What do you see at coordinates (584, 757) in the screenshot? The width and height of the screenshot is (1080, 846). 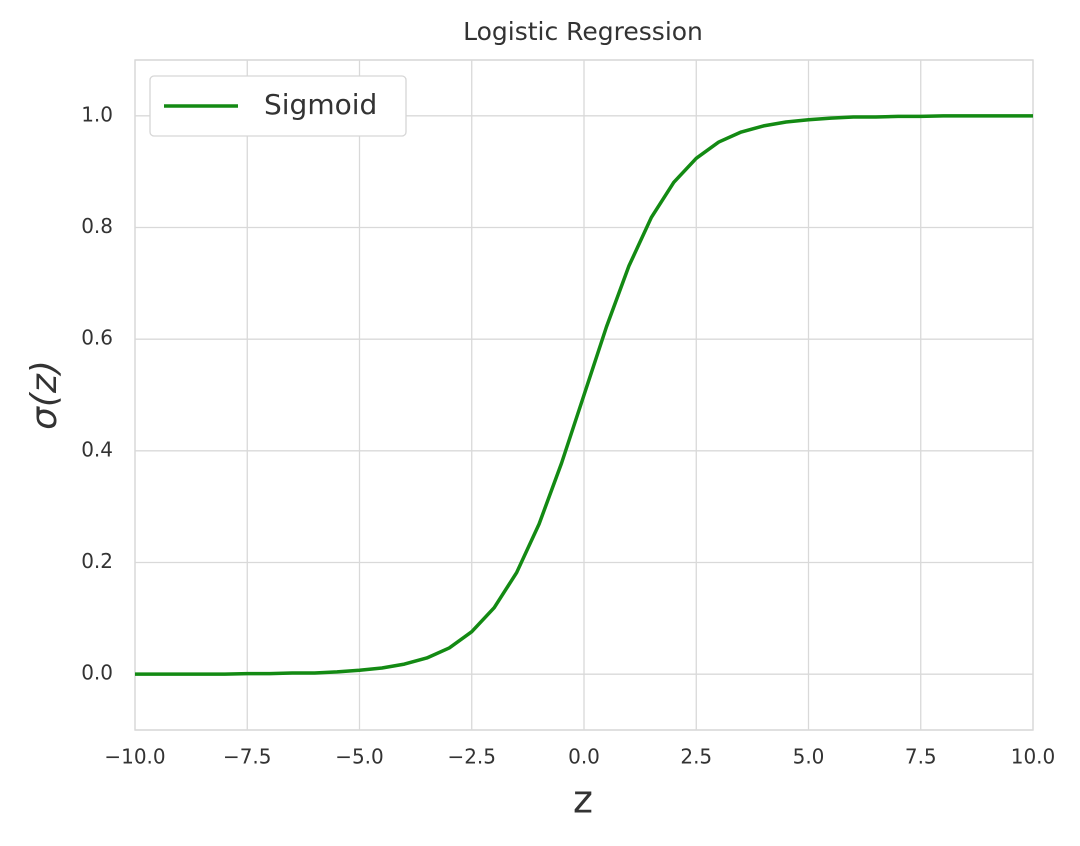 I see `x-tick-label: 0.0` at bounding box center [584, 757].